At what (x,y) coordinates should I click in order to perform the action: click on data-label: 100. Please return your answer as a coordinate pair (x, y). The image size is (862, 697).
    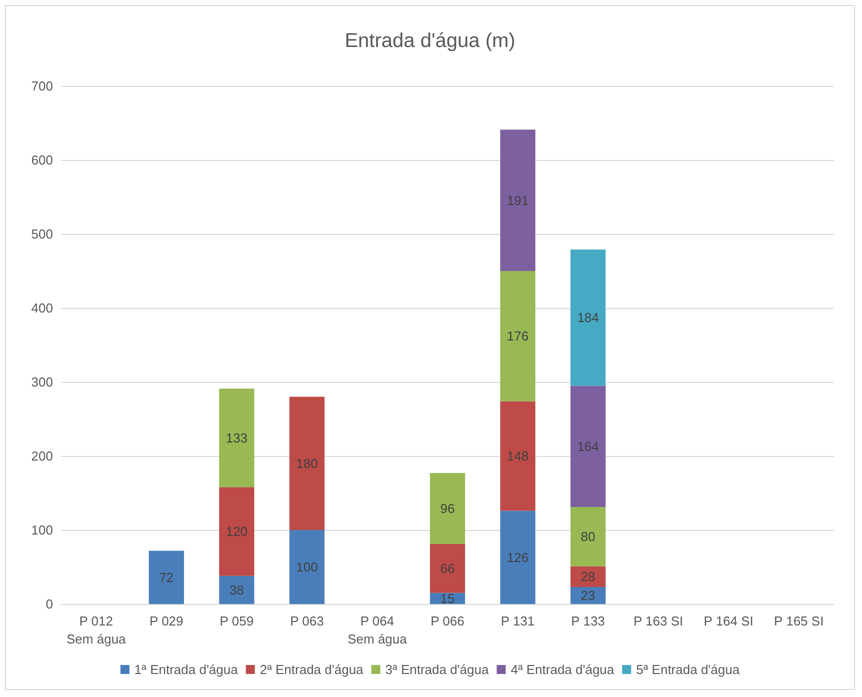
    Looking at the image, I should click on (307, 567).